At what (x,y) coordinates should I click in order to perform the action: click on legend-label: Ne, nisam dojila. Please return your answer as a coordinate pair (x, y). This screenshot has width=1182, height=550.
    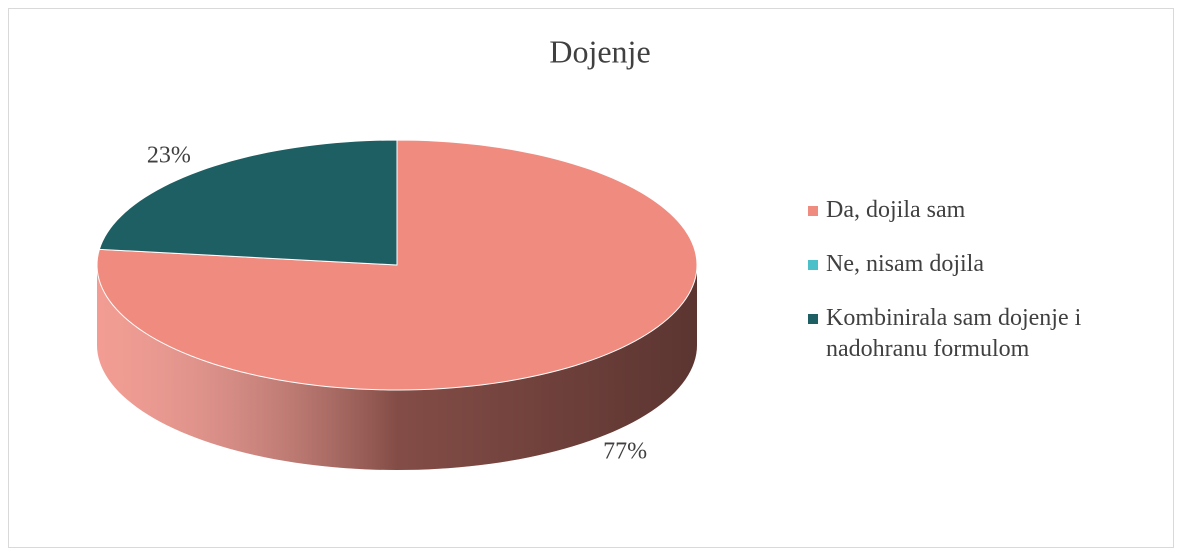
    Looking at the image, I should click on (905, 264).